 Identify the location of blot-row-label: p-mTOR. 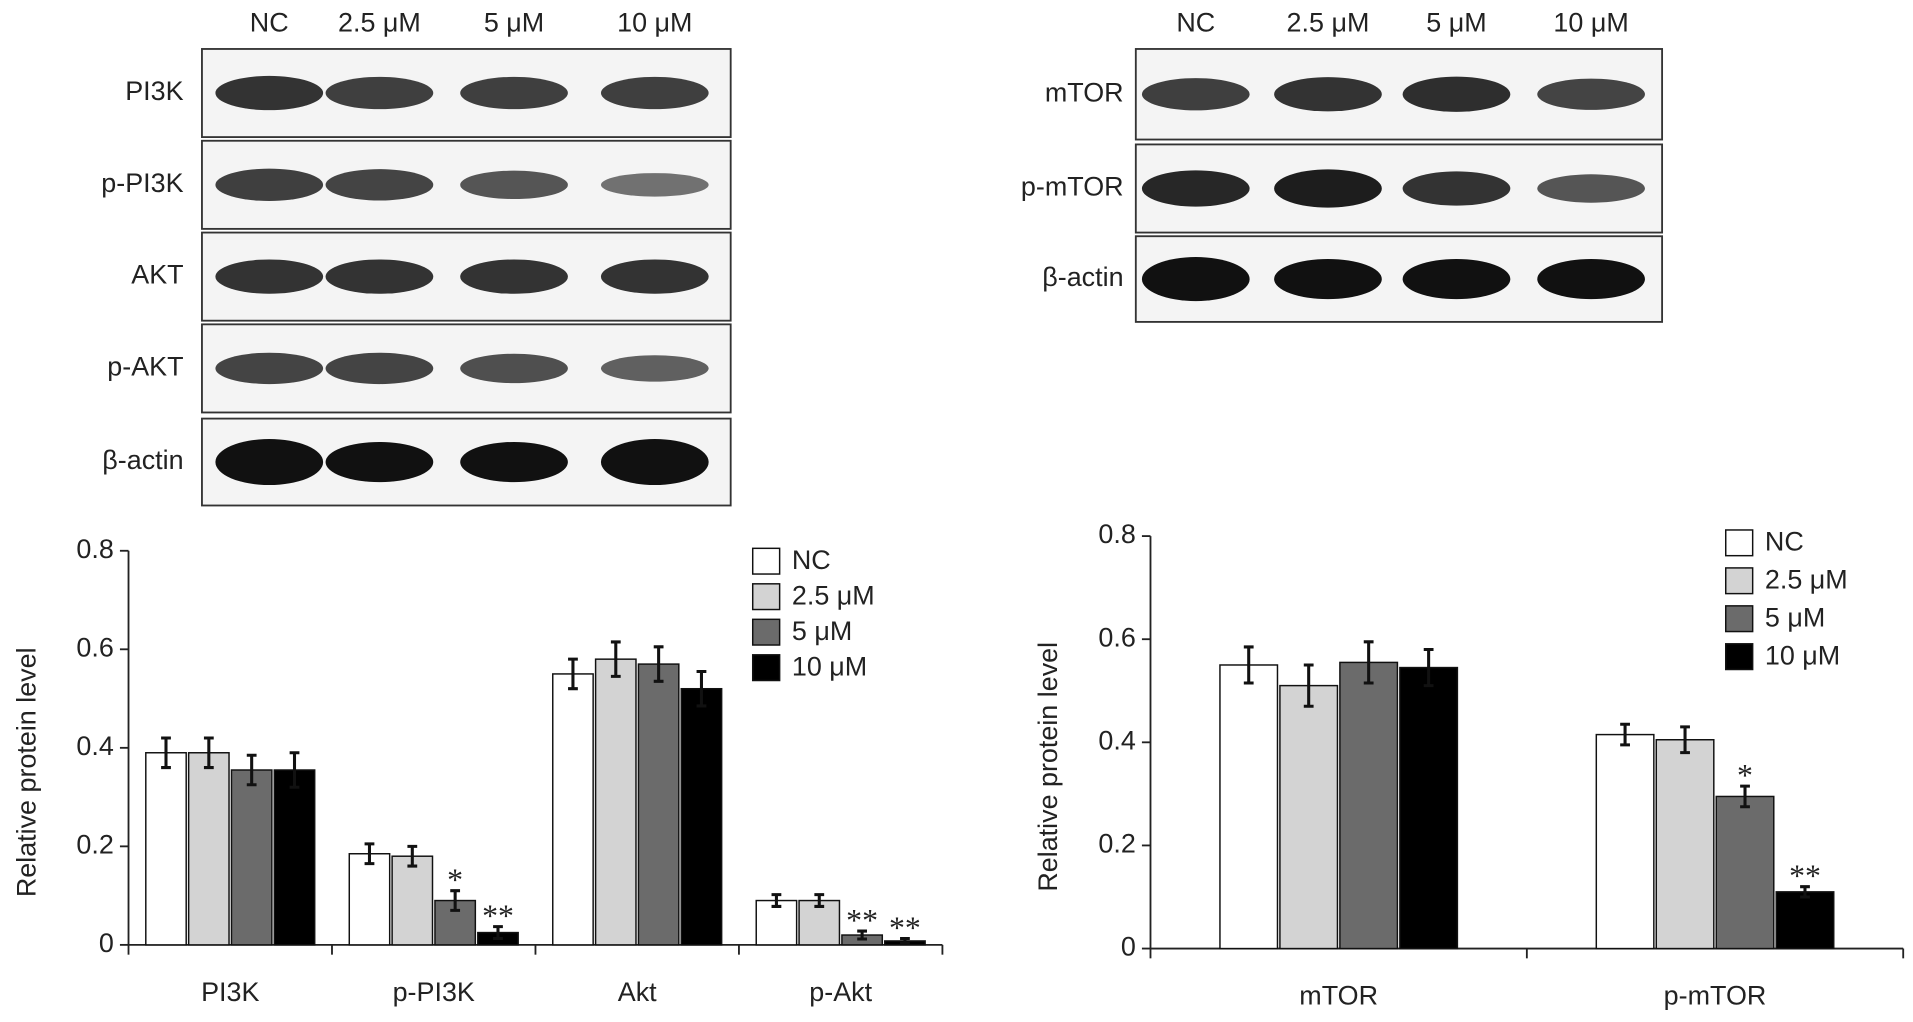
(1072, 187).